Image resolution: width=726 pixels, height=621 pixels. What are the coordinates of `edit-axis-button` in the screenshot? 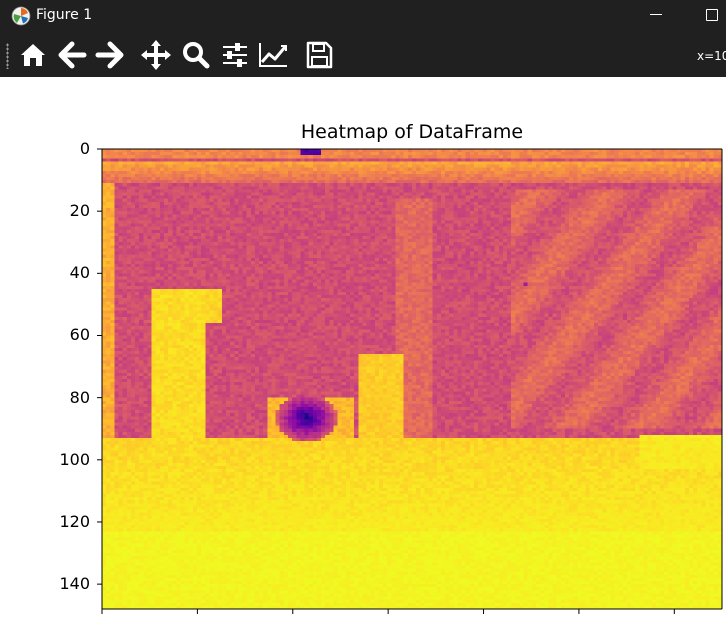 It's located at (273, 55).